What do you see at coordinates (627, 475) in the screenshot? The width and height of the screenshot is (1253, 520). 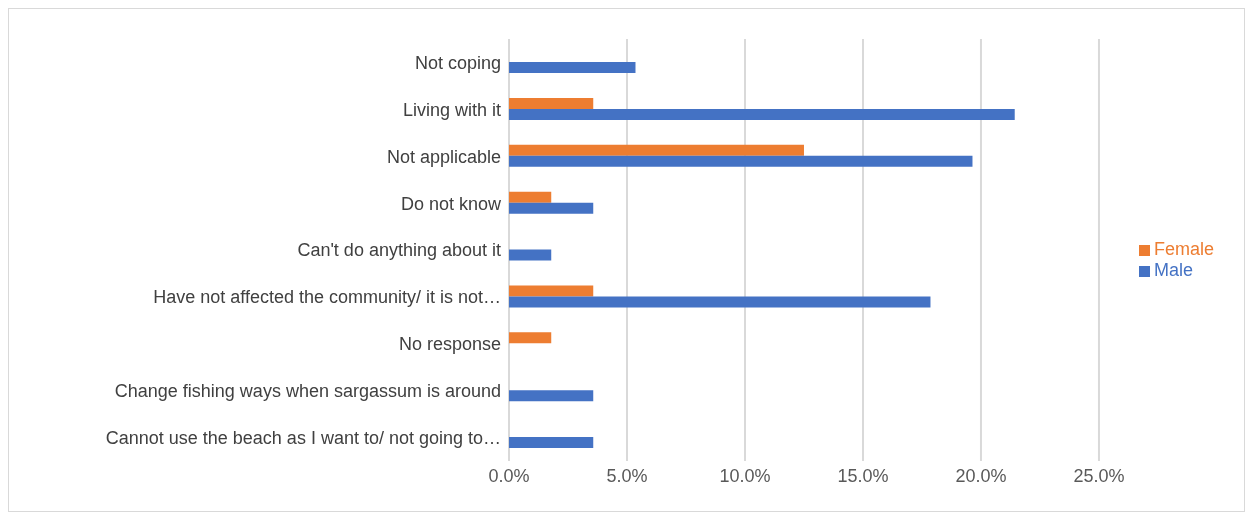 I see `x-tick-label: 5.0%` at bounding box center [627, 475].